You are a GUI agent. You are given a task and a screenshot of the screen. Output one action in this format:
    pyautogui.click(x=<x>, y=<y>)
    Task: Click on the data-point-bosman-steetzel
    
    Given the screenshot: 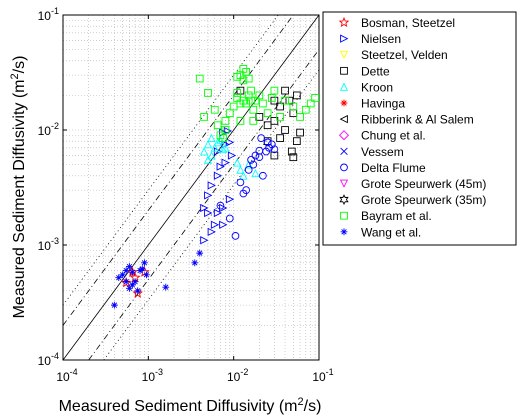 What is the action you would take?
    pyautogui.click(x=137, y=292)
    